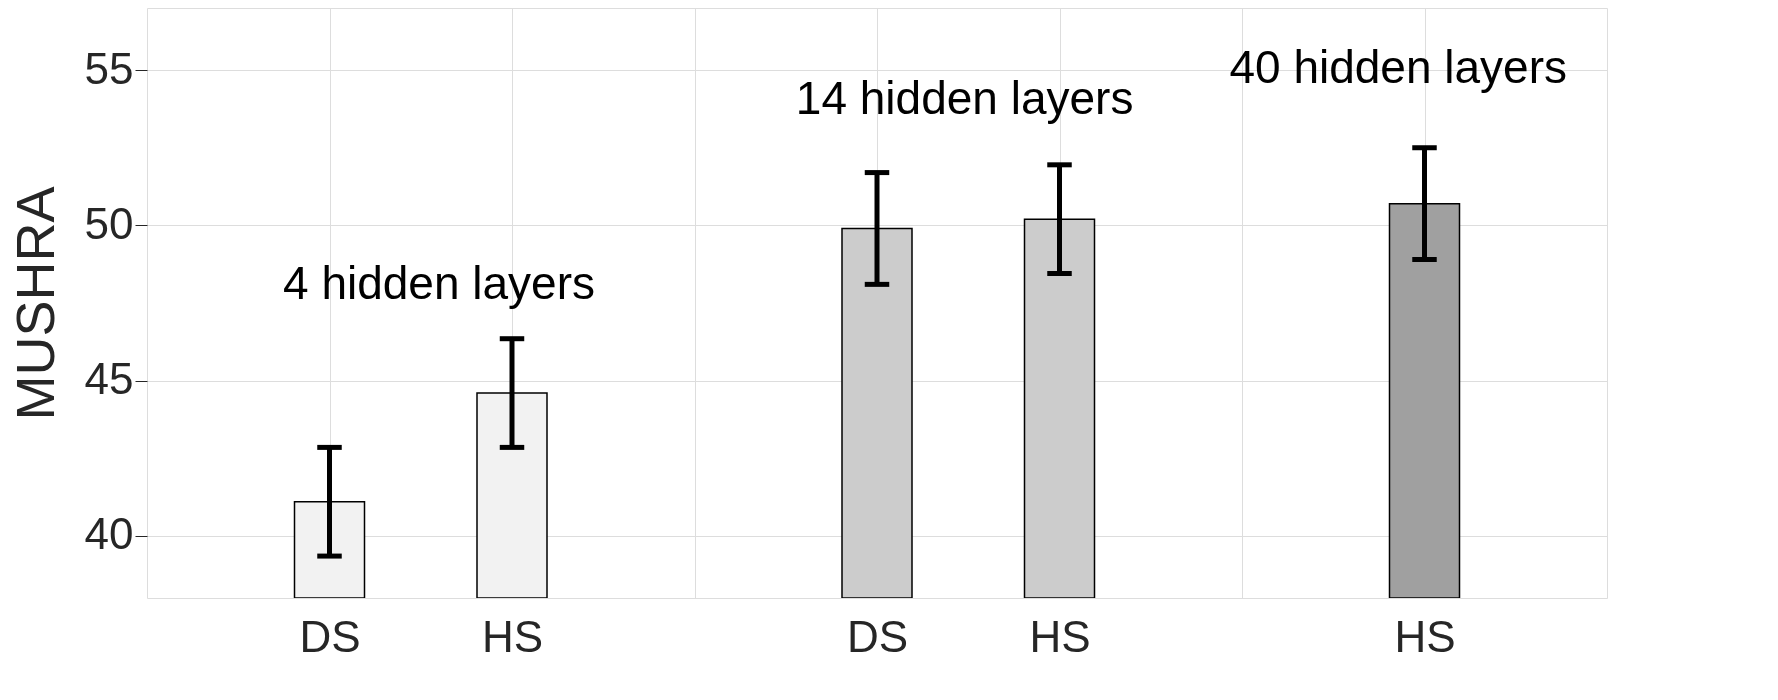 The height and width of the screenshot is (700, 1778). What do you see at coordinates (109, 68) in the screenshot?
I see `y-tick-label: 55` at bounding box center [109, 68].